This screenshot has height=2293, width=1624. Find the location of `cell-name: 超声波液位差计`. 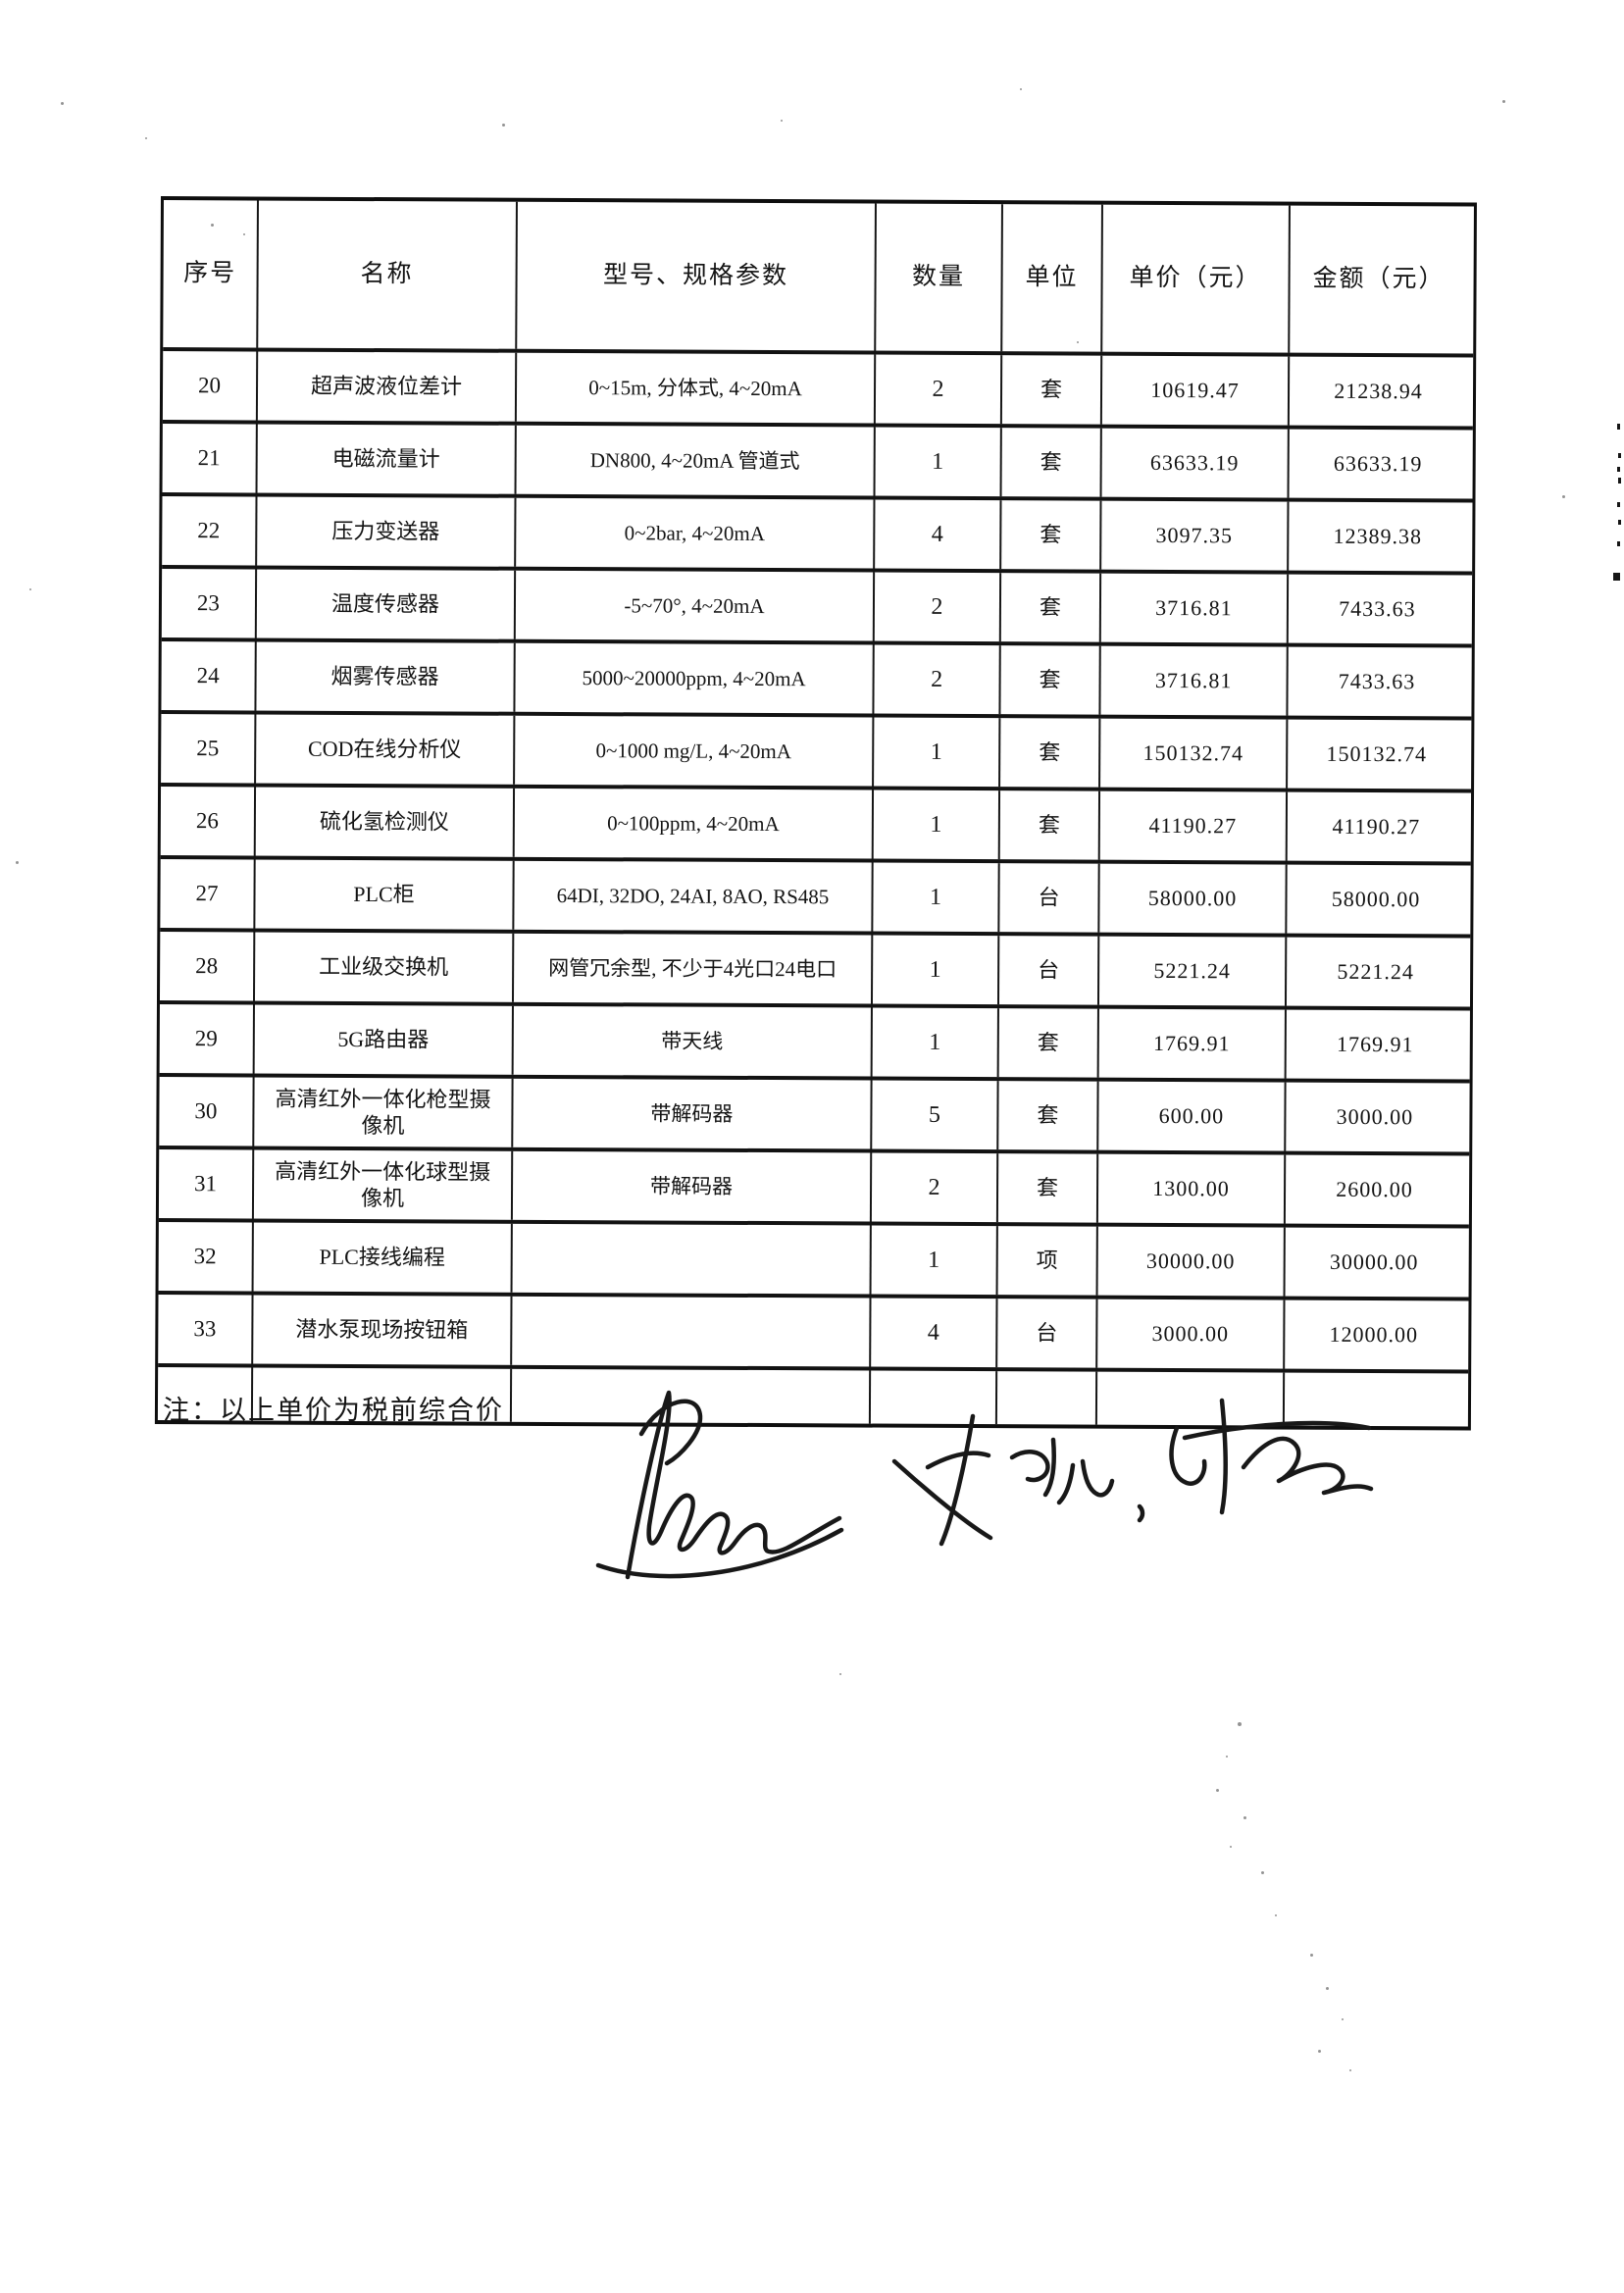

cell-name: 超声波液位差计 is located at coordinates (387, 386).